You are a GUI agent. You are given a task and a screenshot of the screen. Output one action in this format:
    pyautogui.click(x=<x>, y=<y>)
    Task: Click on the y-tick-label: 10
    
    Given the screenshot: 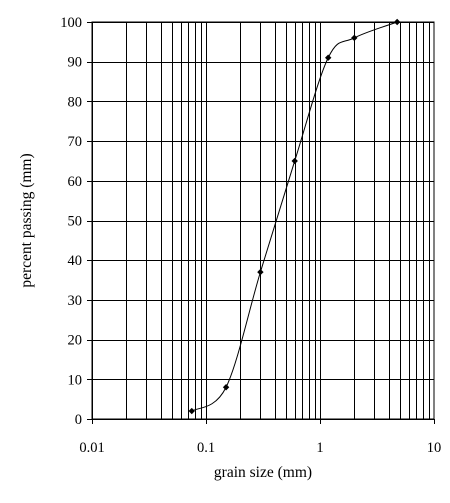 What is the action you would take?
    pyautogui.click(x=75, y=380)
    